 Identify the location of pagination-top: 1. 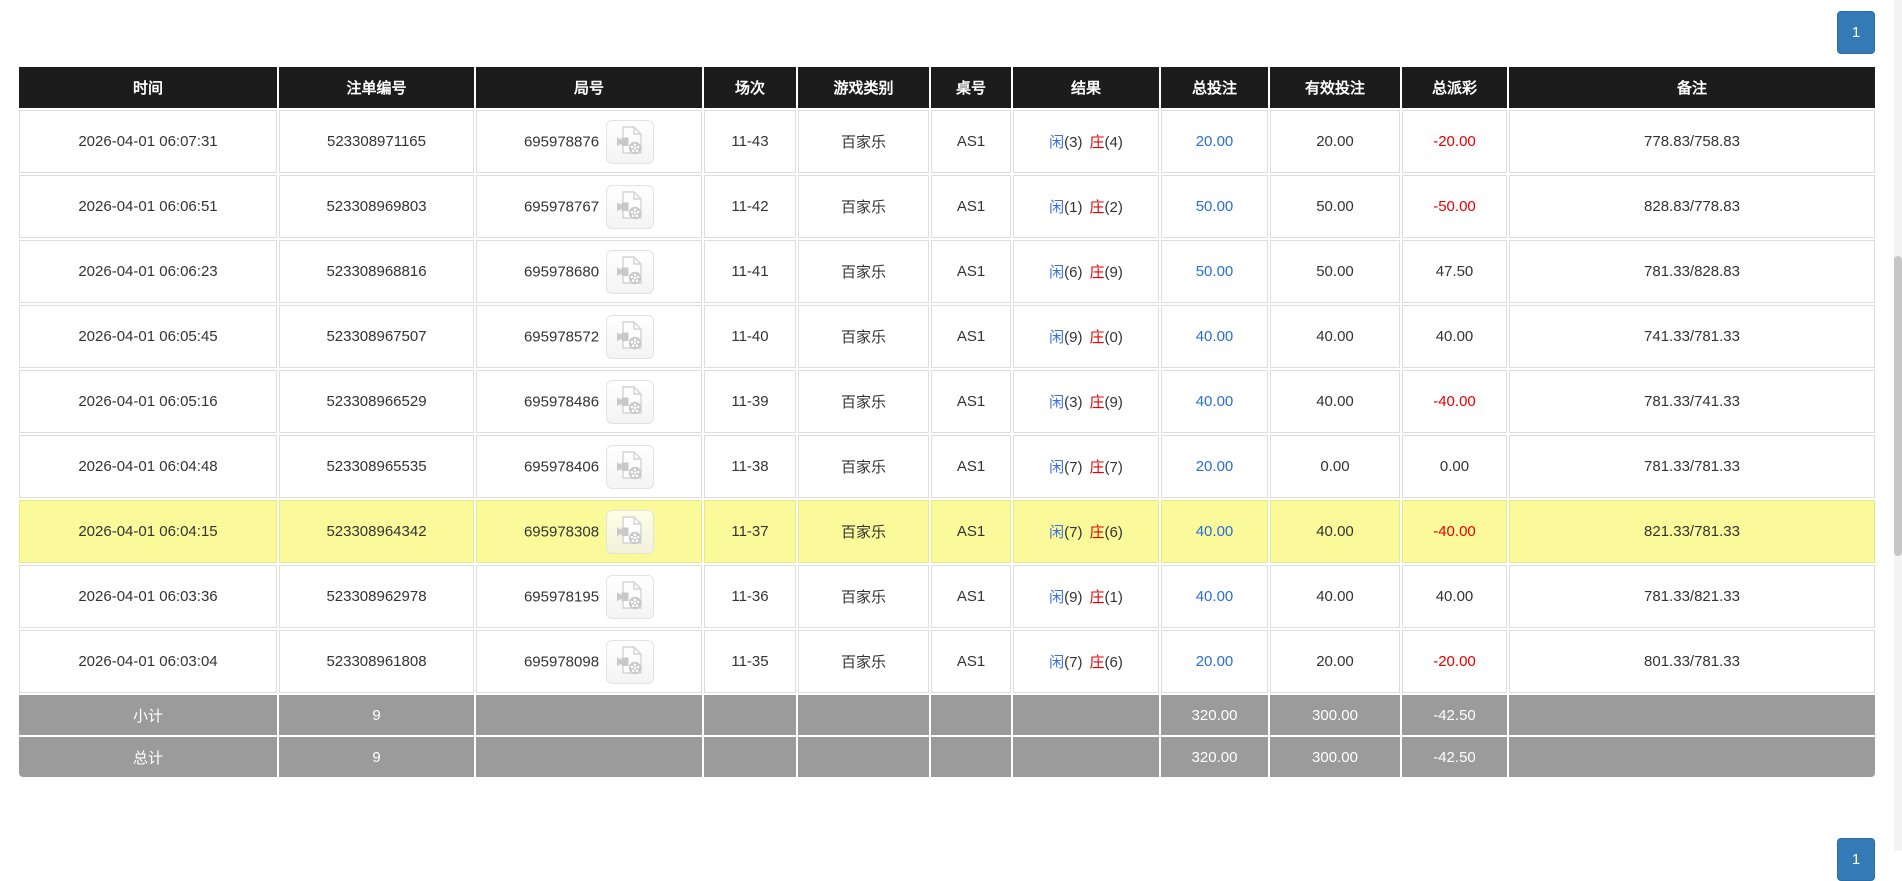
(1856, 32).